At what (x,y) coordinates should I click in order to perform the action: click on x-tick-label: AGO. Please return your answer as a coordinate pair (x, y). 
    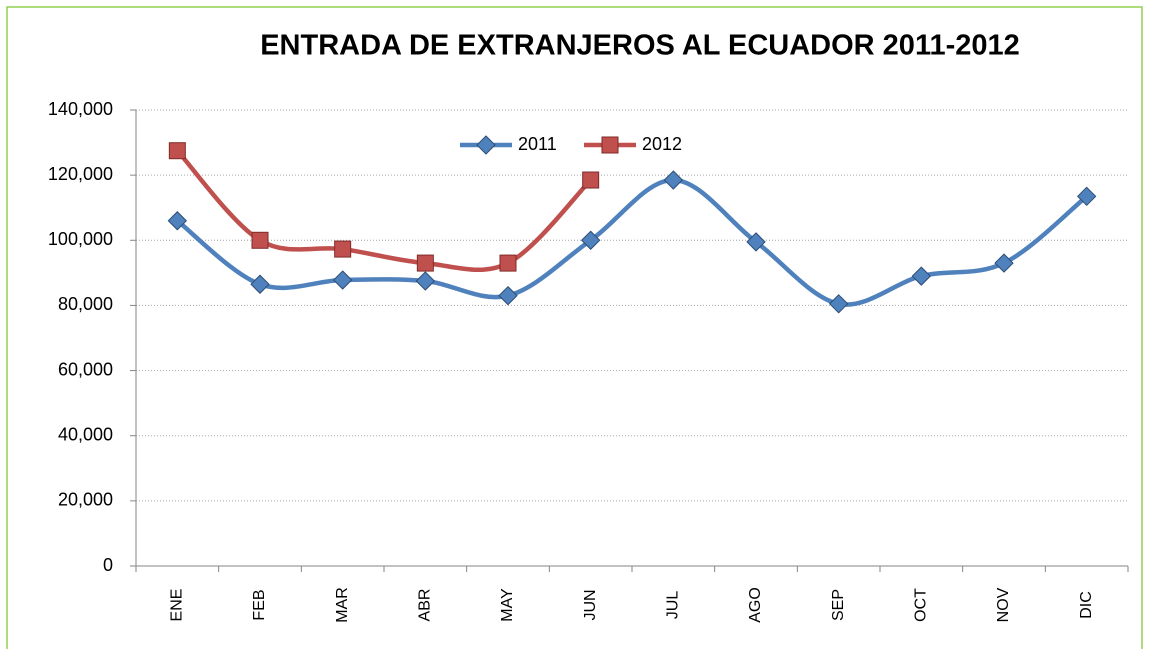
    Looking at the image, I should click on (755, 605).